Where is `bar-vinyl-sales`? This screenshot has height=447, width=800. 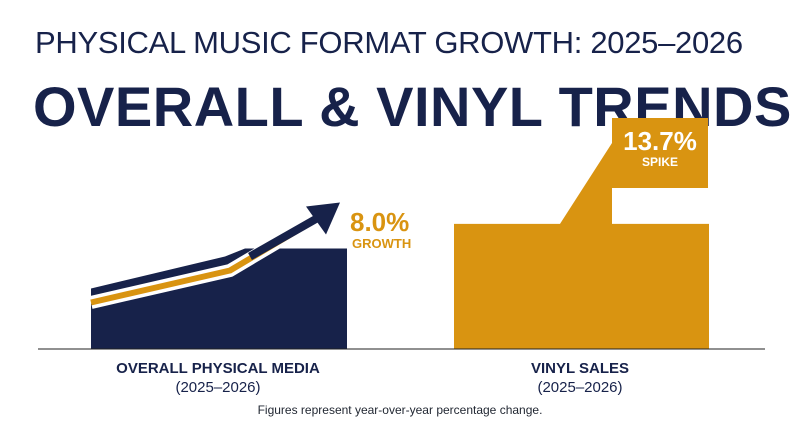 bar-vinyl-sales is located at coordinates (581, 246).